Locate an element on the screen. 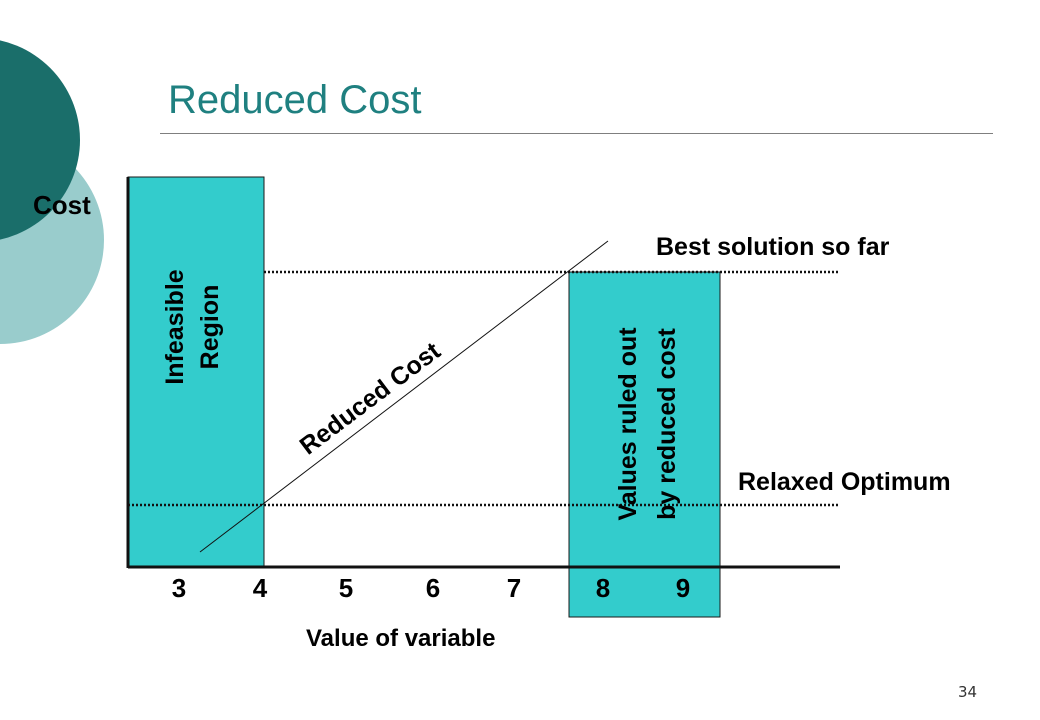  title-divider is located at coordinates (576, 133).